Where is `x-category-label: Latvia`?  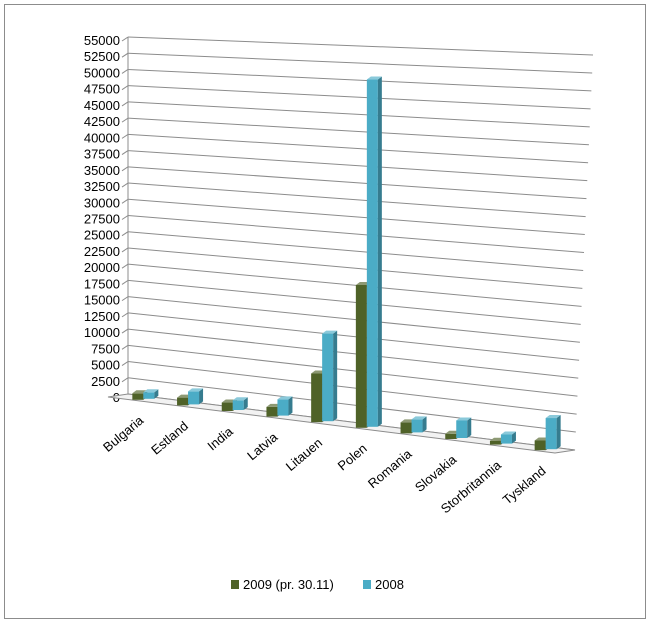 x-category-label: Latvia is located at coordinates (262, 446).